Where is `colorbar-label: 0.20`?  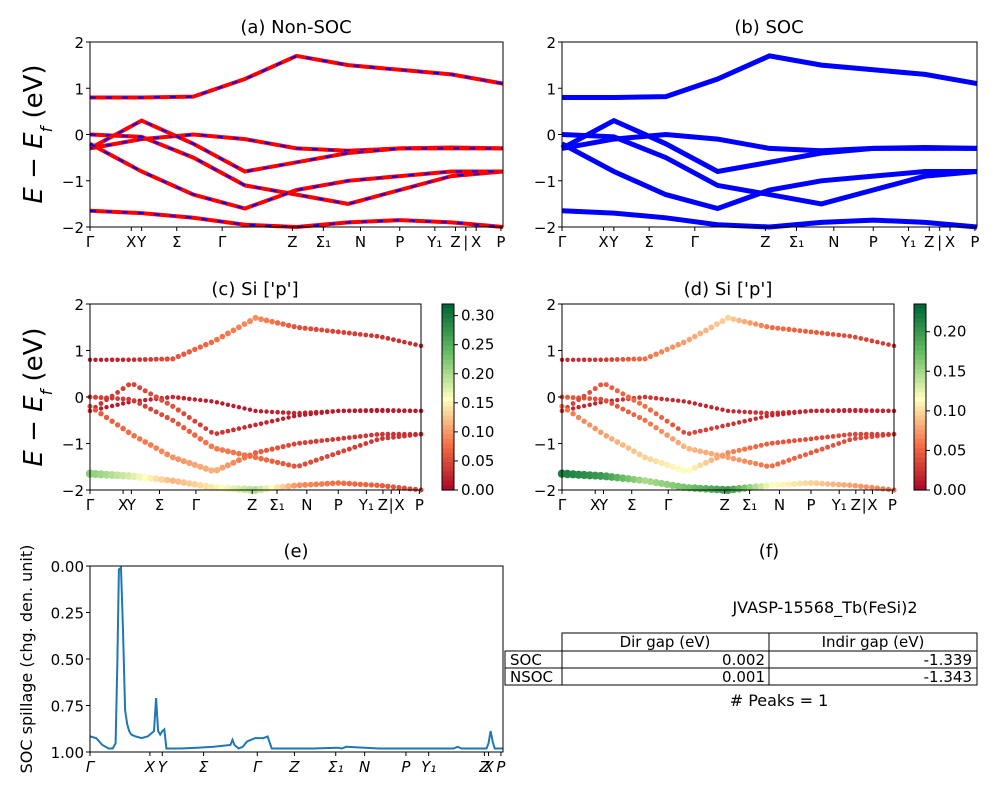
colorbar-label: 0.20 is located at coordinates (949, 332).